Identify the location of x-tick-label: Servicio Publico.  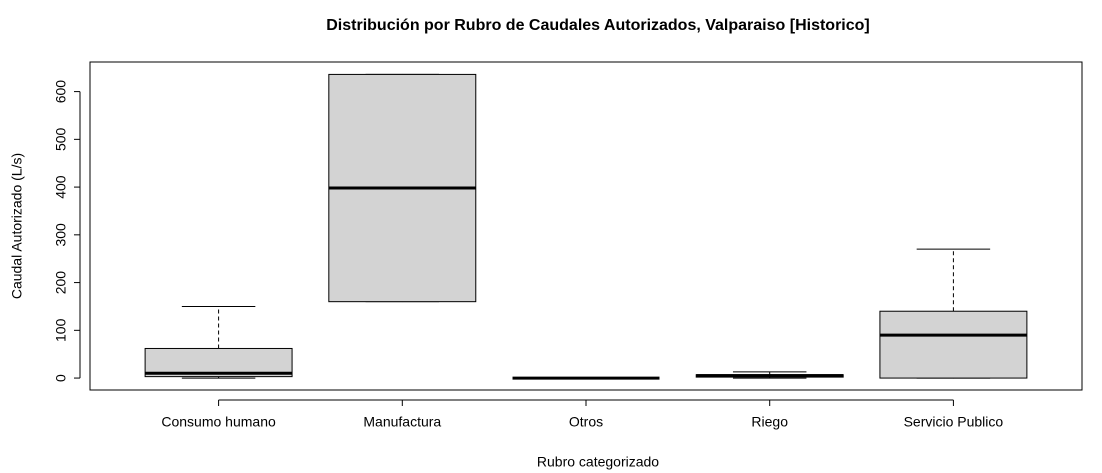
(954, 422).